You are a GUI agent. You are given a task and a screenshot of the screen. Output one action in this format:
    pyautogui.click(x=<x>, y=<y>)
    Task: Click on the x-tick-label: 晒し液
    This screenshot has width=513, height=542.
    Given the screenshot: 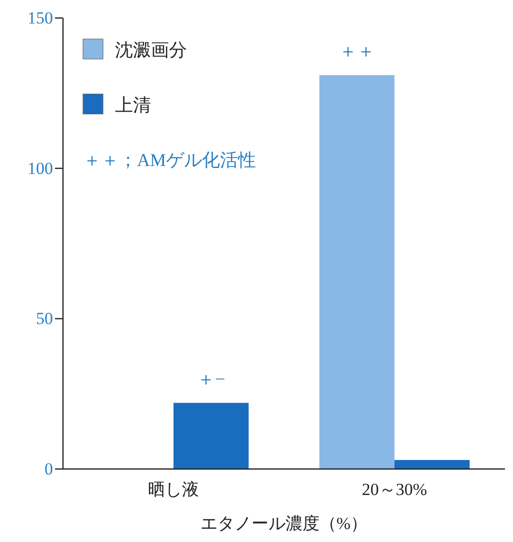 What is the action you would take?
    pyautogui.click(x=173, y=489)
    